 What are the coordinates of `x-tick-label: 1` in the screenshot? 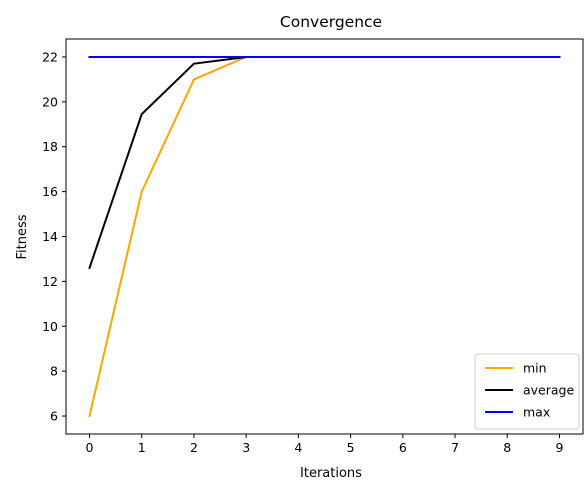 It's located at (142, 447).